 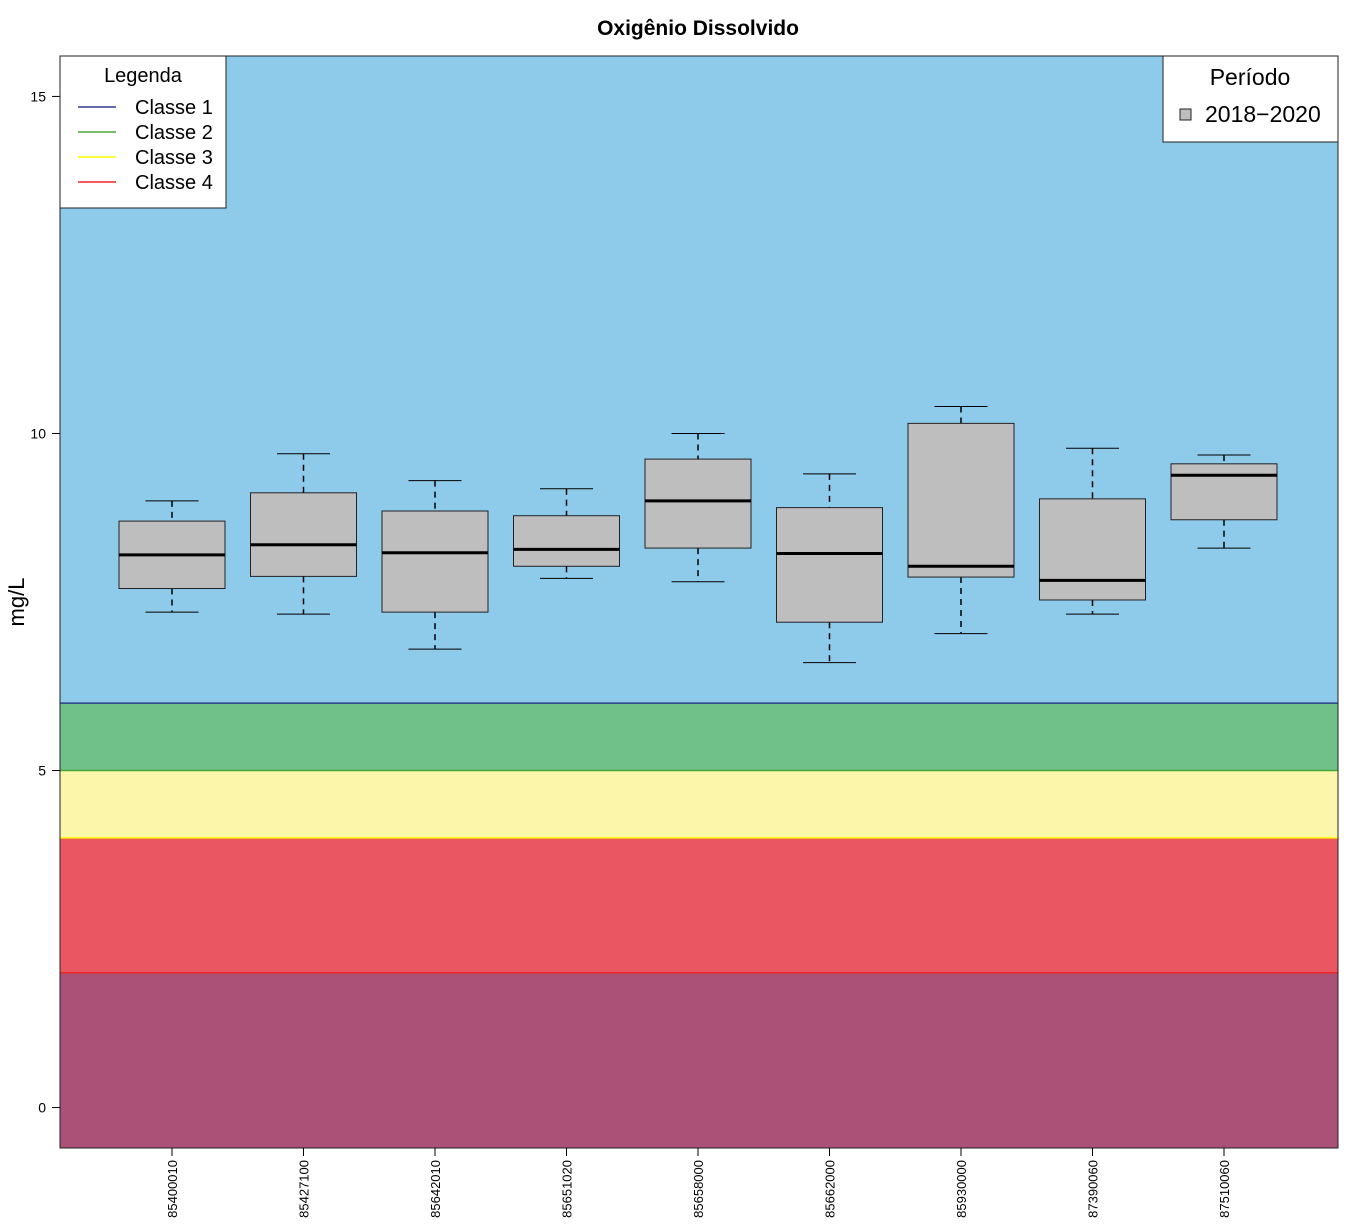 What do you see at coordinates (1093, 1189) in the screenshot?
I see `x-tick-label: 87390060` at bounding box center [1093, 1189].